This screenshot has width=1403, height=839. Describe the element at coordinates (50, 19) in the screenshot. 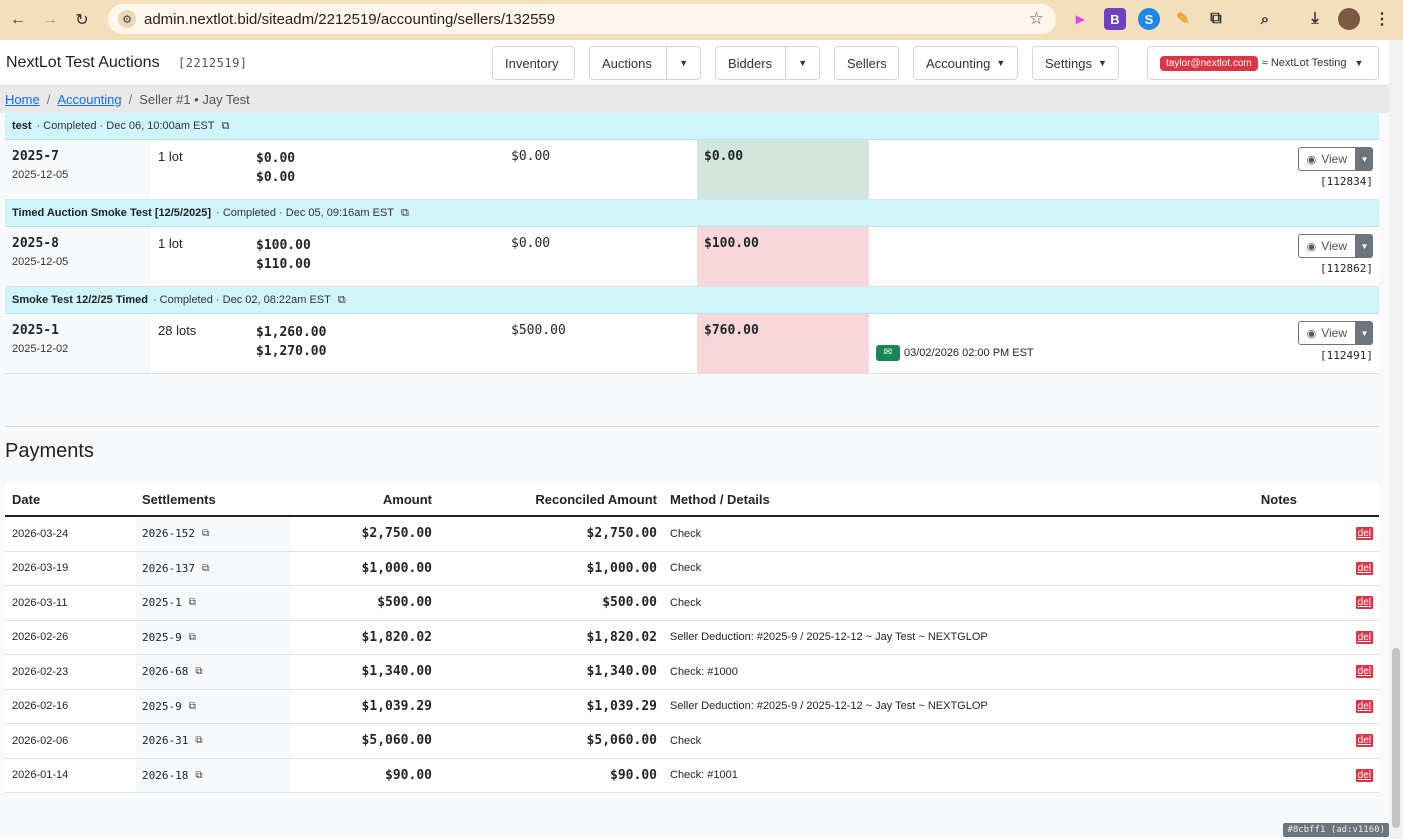

I see `forward-icon: →` at that location.